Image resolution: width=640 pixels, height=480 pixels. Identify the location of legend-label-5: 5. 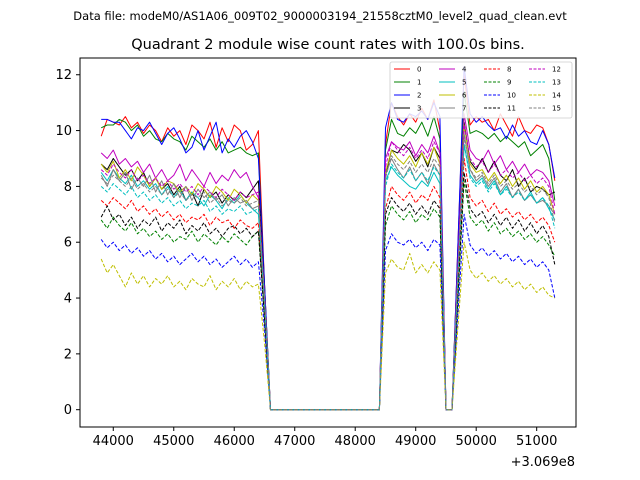
(464, 83).